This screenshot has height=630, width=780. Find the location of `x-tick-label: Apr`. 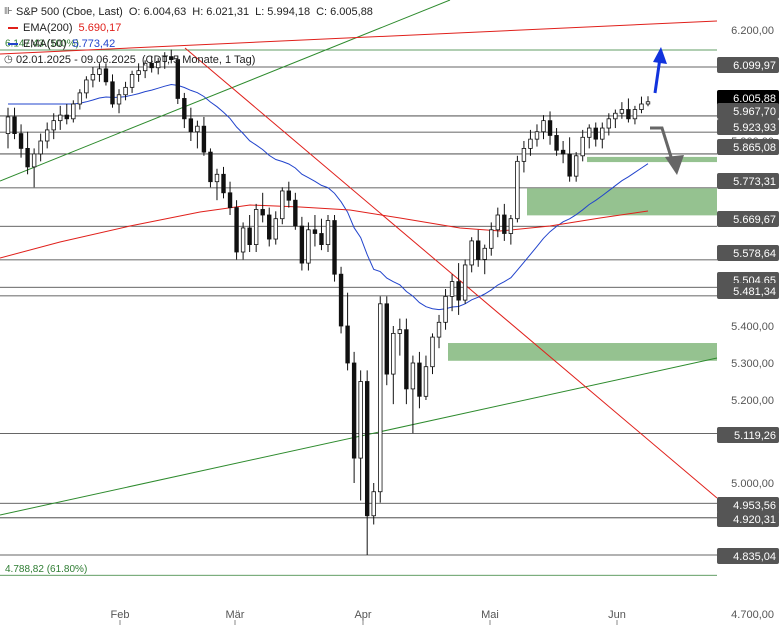

x-tick-label: Apr is located at coordinates (362, 615).